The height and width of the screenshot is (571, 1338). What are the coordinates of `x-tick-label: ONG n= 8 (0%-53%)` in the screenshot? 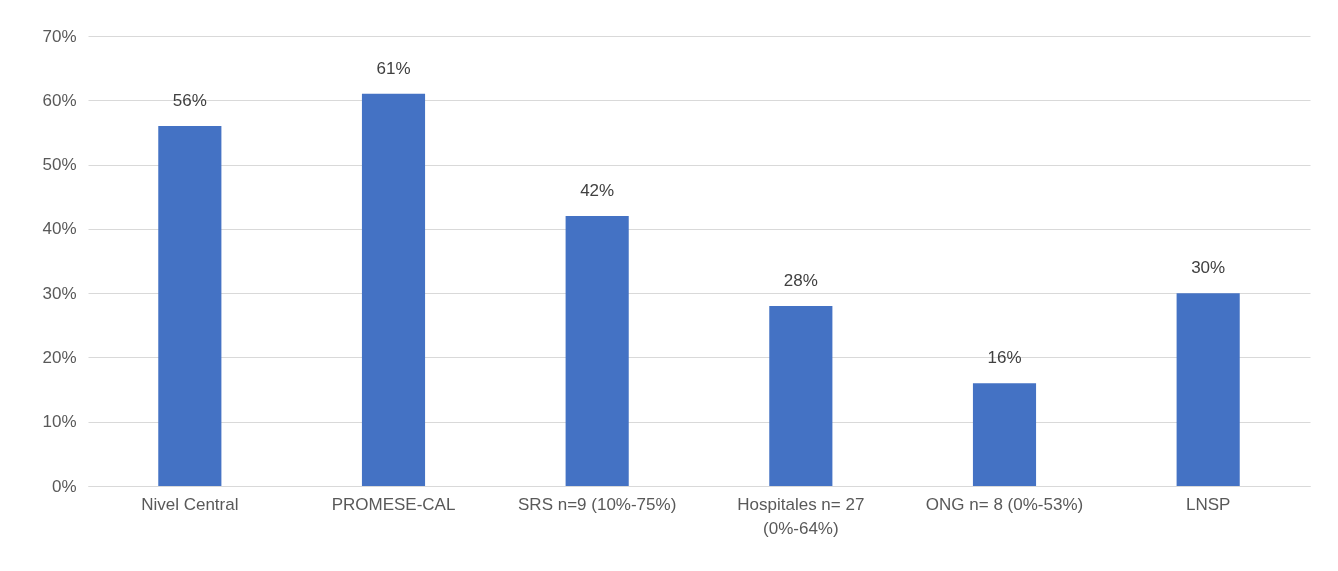 It's located at (1004, 504).